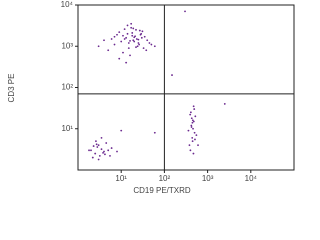  I want to click on y-tick-label: 10³, so click(67, 45).